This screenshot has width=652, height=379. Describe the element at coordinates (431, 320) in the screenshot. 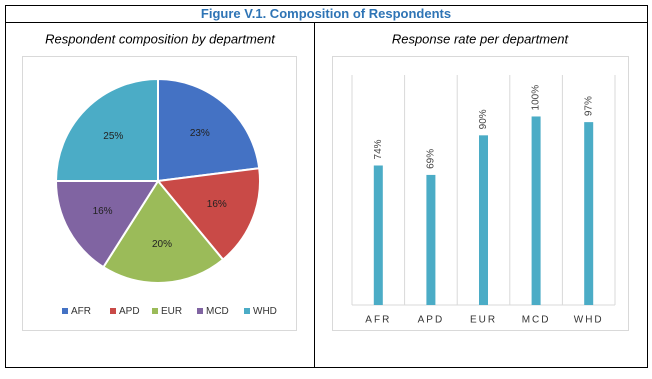

I see `x-tick-label: APD` at that location.